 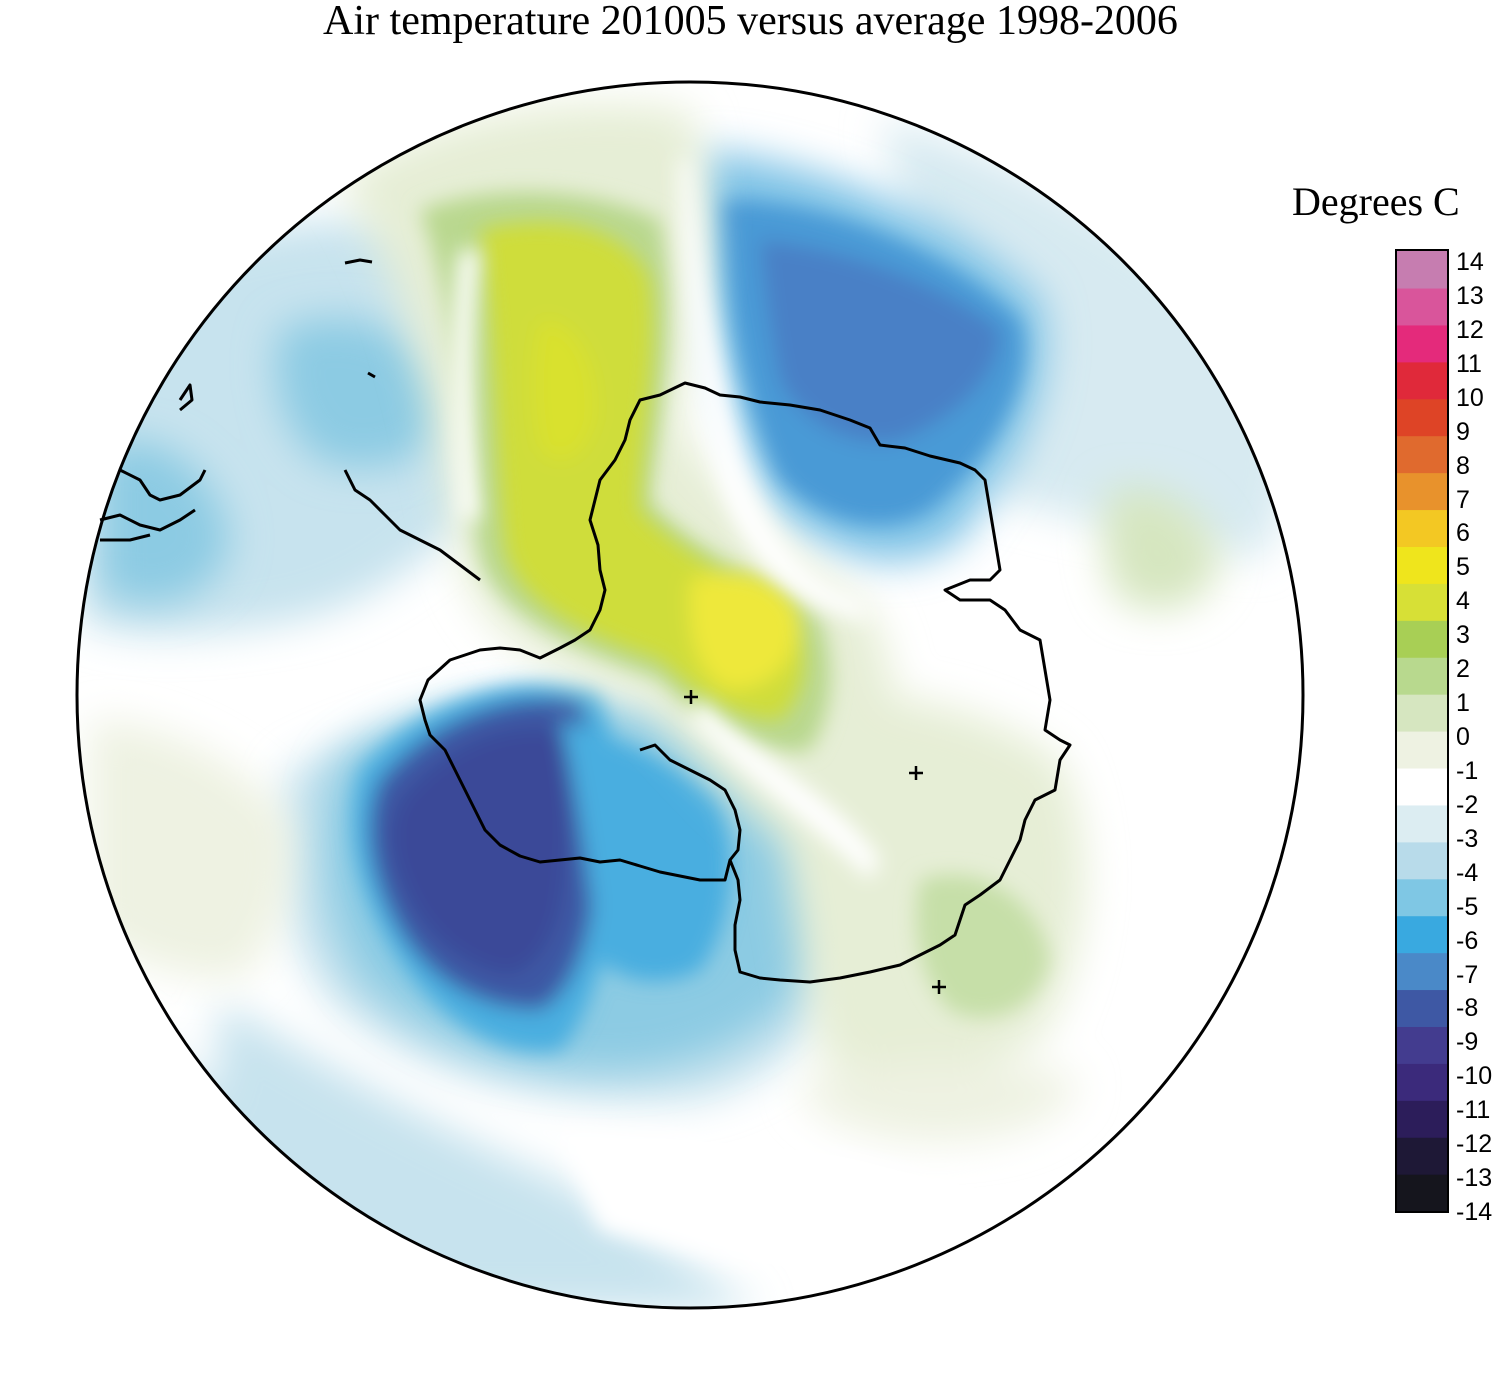 I want to click on south-pole-marker, so click(x=691, y=697).